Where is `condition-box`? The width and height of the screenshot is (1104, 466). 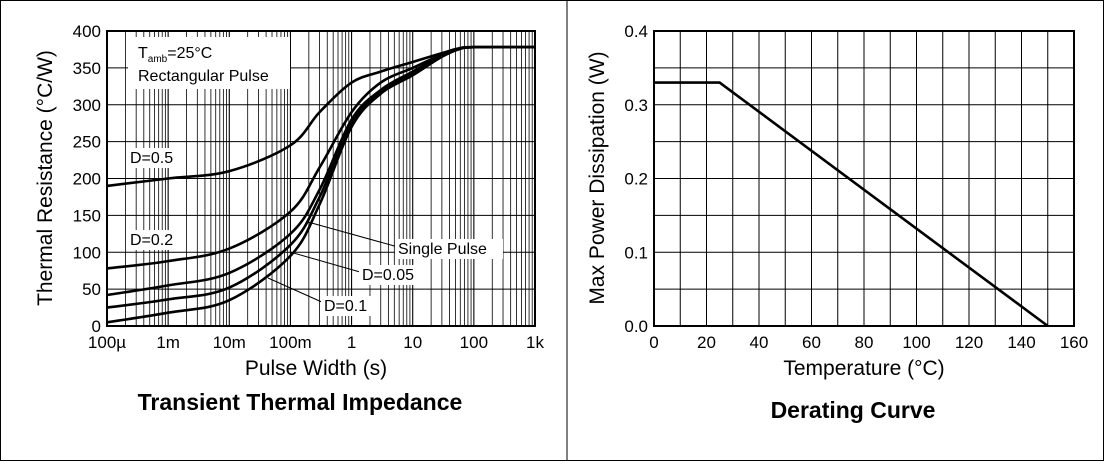
condition-box is located at coordinates (209, 63).